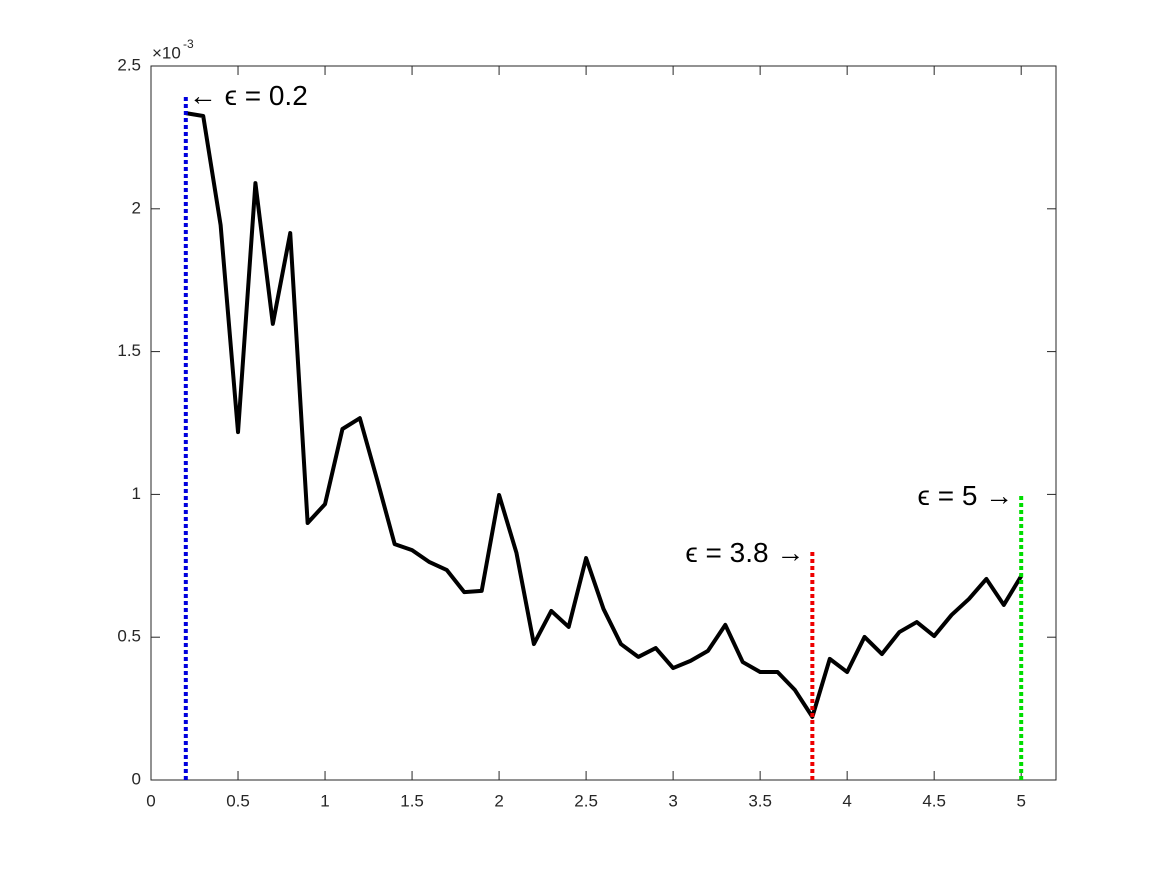 This screenshot has height=875, width=1167. What do you see at coordinates (412, 800) in the screenshot?
I see `x-tick-label: 1.5` at bounding box center [412, 800].